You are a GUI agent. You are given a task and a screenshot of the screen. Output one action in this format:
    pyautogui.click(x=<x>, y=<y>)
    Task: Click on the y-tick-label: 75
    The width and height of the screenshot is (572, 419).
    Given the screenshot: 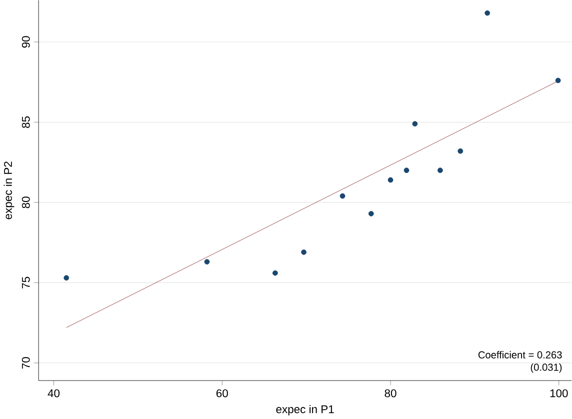 What is the action you would take?
    pyautogui.click(x=26, y=282)
    